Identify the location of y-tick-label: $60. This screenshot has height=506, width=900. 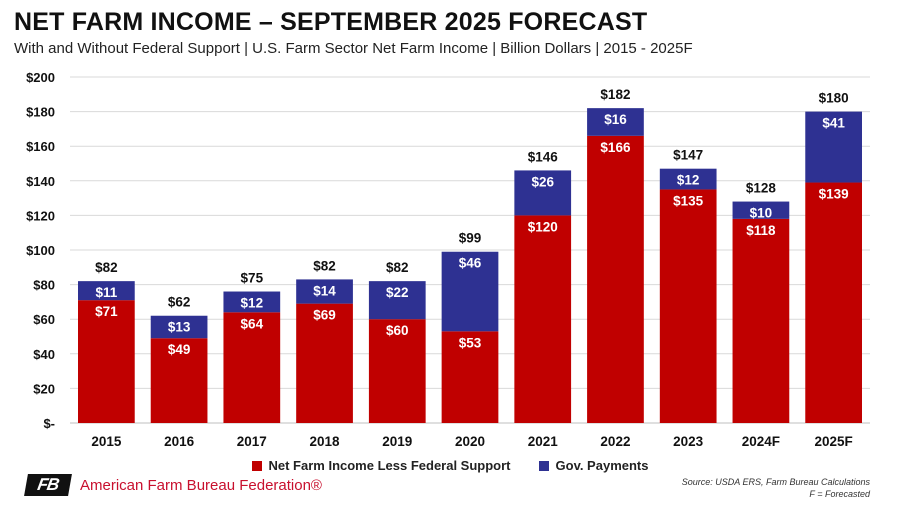
(44, 319).